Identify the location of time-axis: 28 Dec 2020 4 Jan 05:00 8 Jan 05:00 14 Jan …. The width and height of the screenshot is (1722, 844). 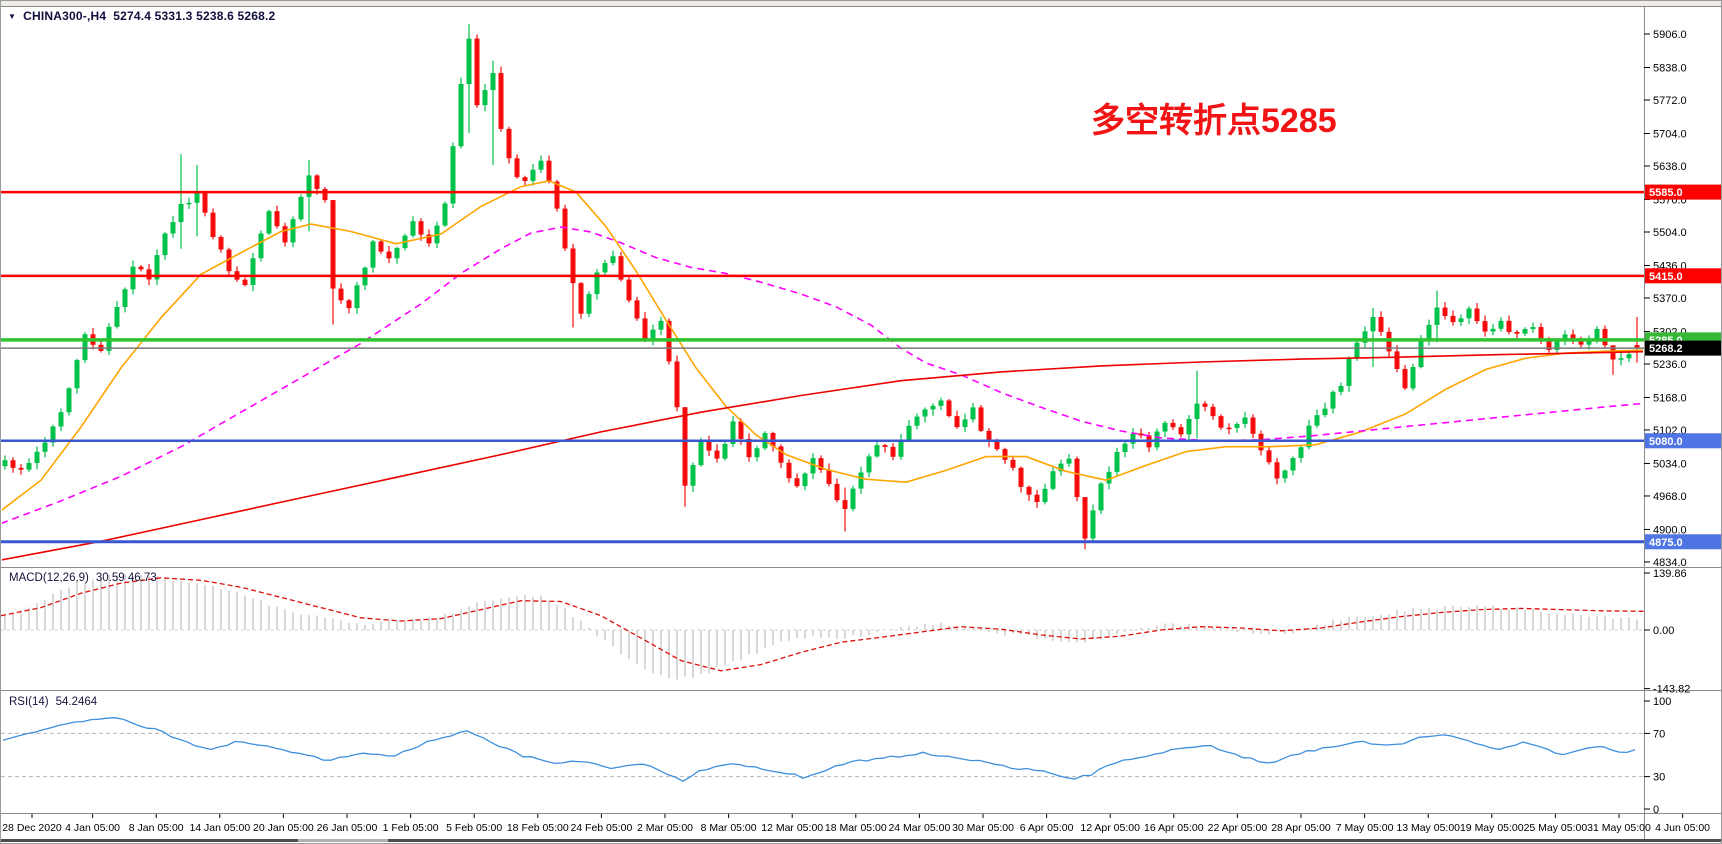
(856, 824).